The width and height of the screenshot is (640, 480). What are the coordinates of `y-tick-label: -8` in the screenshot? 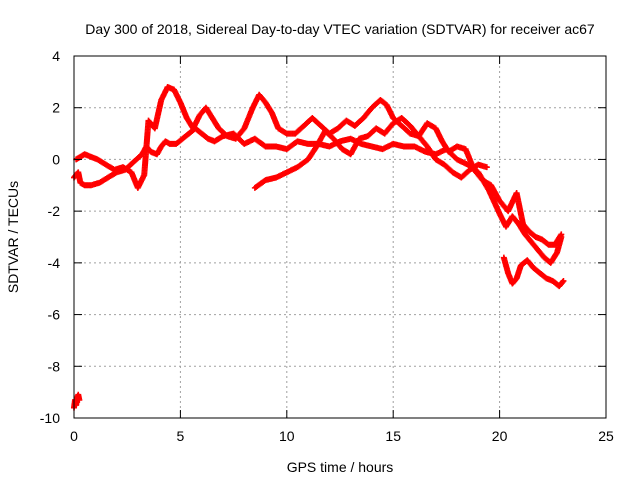 It's located at (54, 366).